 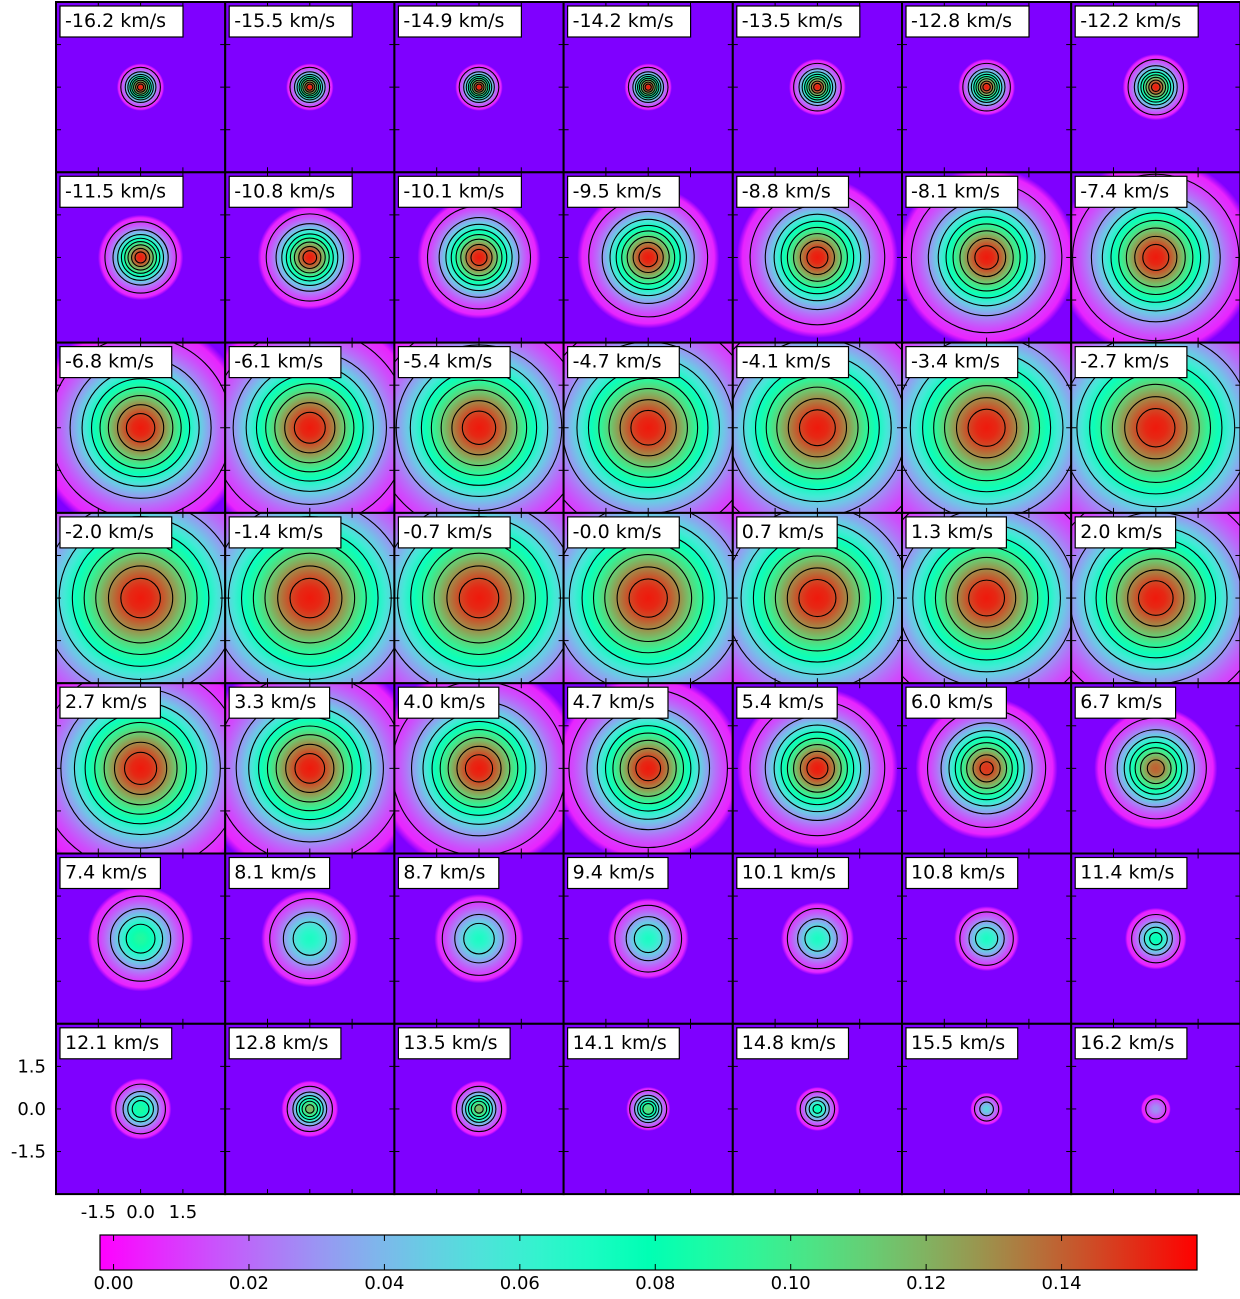 What do you see at coordinates (104, 1139) in the screenshot?
I see `axis-ticks: 1.5 0.0 -1.5 -1.5 0.0 1.5` at bounding box center [104, 1139].